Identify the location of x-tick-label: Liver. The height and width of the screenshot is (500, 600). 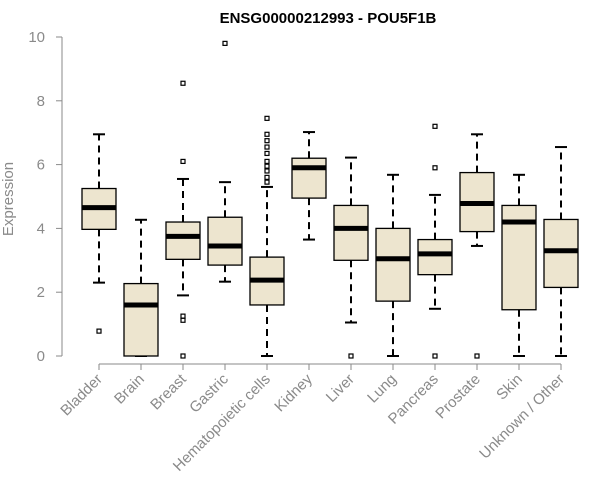
(340, 388).